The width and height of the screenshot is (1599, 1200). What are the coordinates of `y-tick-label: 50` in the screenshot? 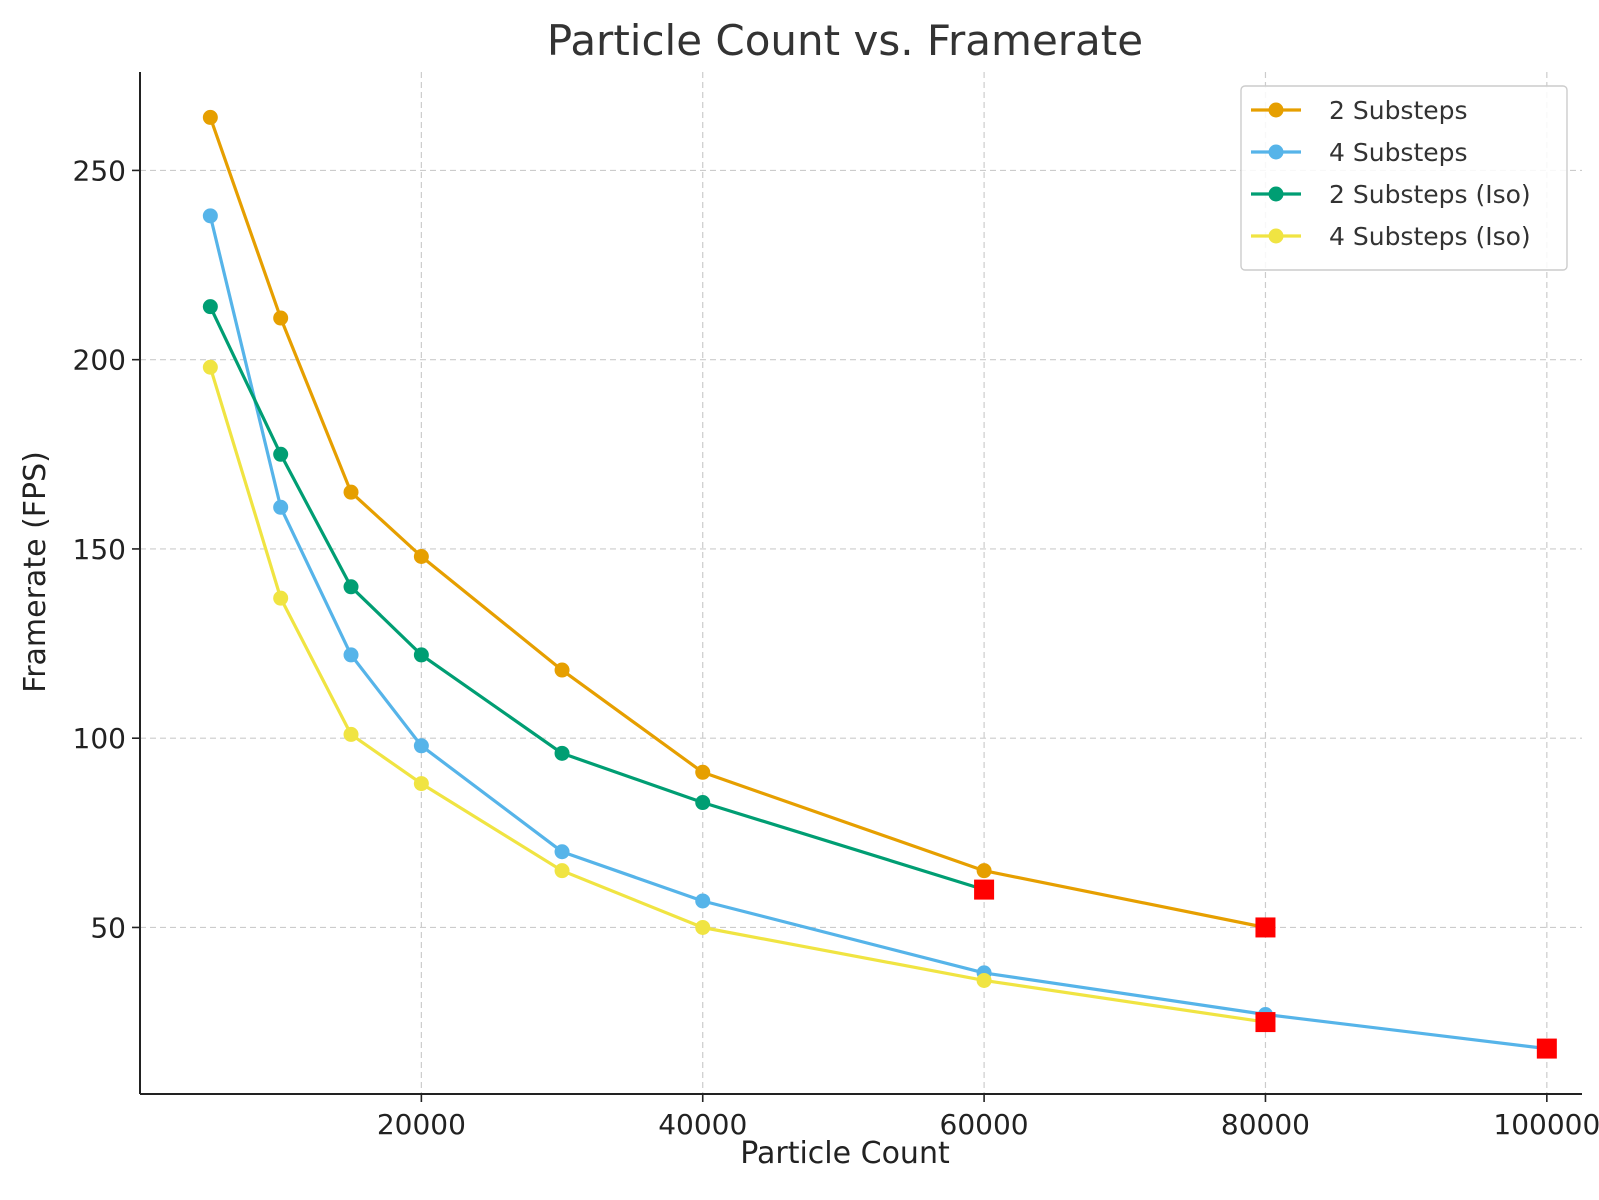 It's located at (108, 927).